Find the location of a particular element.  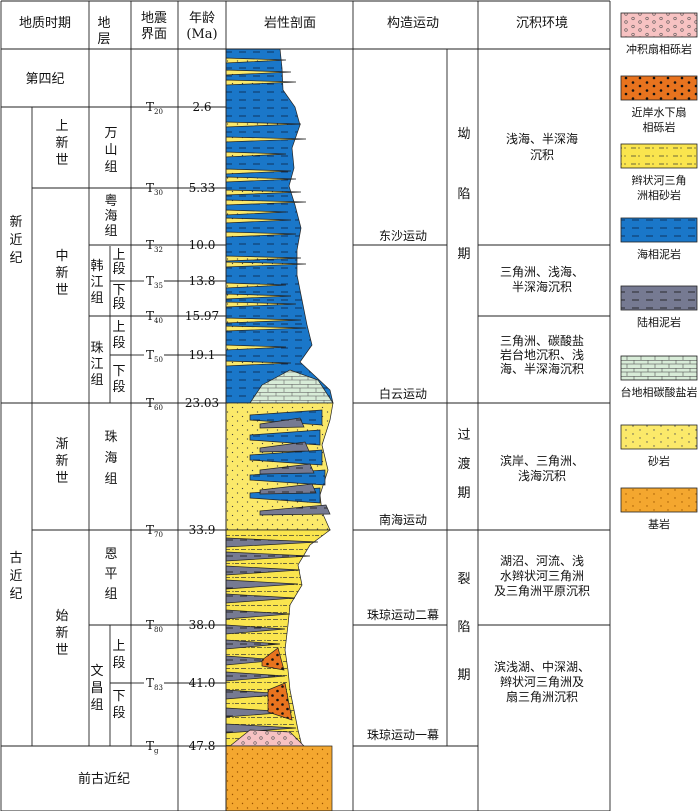

environment-text: 及三角洲平原沉积 is located at coordinates (542, 591).